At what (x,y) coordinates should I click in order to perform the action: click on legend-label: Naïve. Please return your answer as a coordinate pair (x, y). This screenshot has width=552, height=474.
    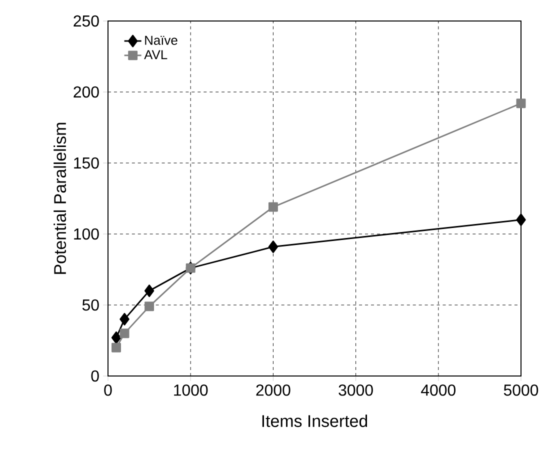
    Looking at the image, I should click on (161, 40).